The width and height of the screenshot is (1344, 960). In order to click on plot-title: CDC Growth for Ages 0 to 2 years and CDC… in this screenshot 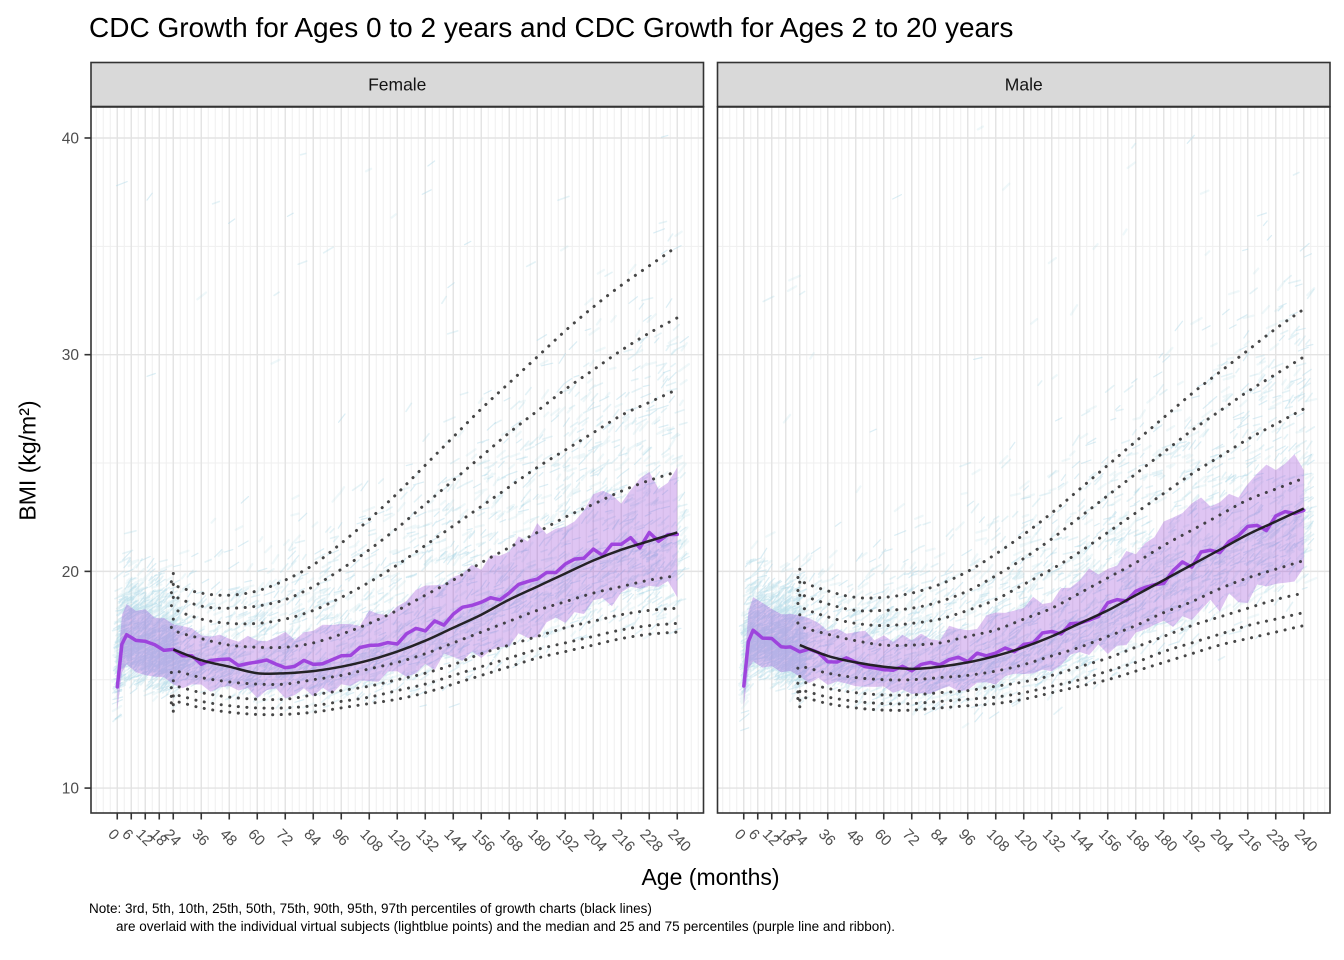, I will do `click(551, 27)`.